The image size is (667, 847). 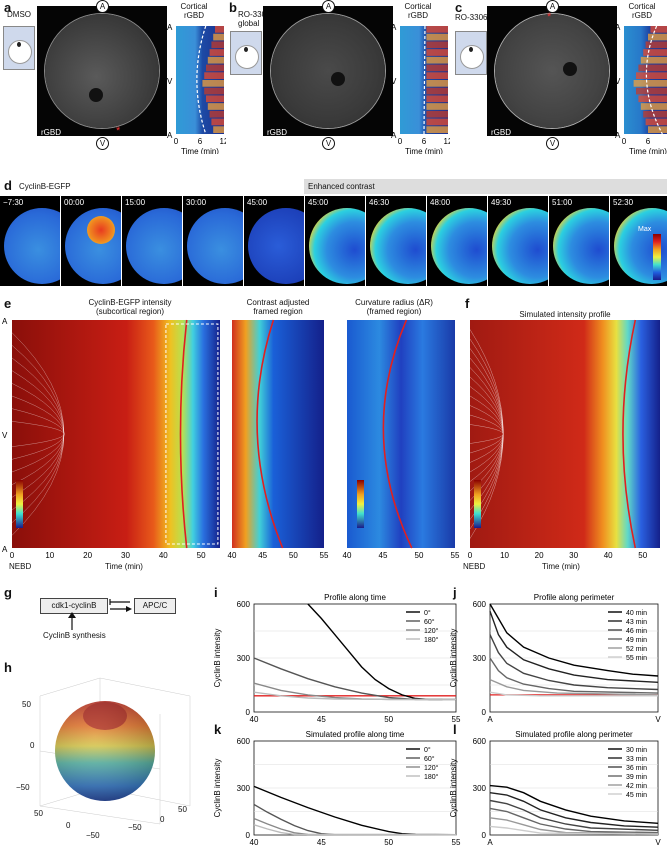 I want to click on scale-max-label: Max, so click(x=645, y=229).